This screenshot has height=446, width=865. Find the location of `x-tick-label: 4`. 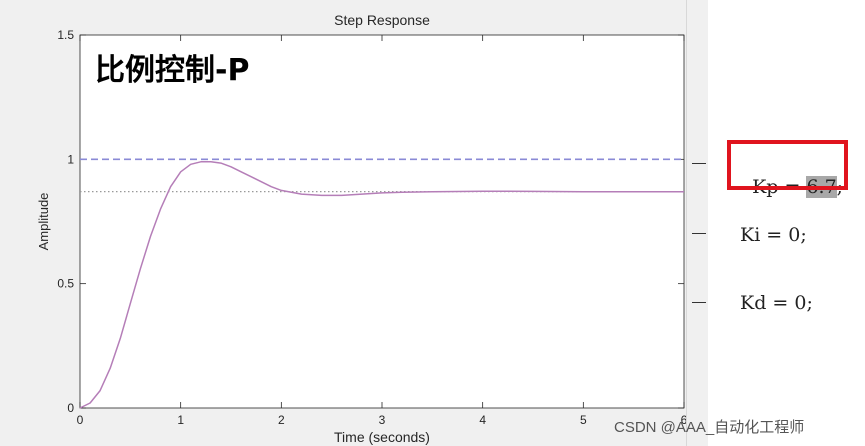

x-tick-label: 4 is located at coordinates (482, 420).